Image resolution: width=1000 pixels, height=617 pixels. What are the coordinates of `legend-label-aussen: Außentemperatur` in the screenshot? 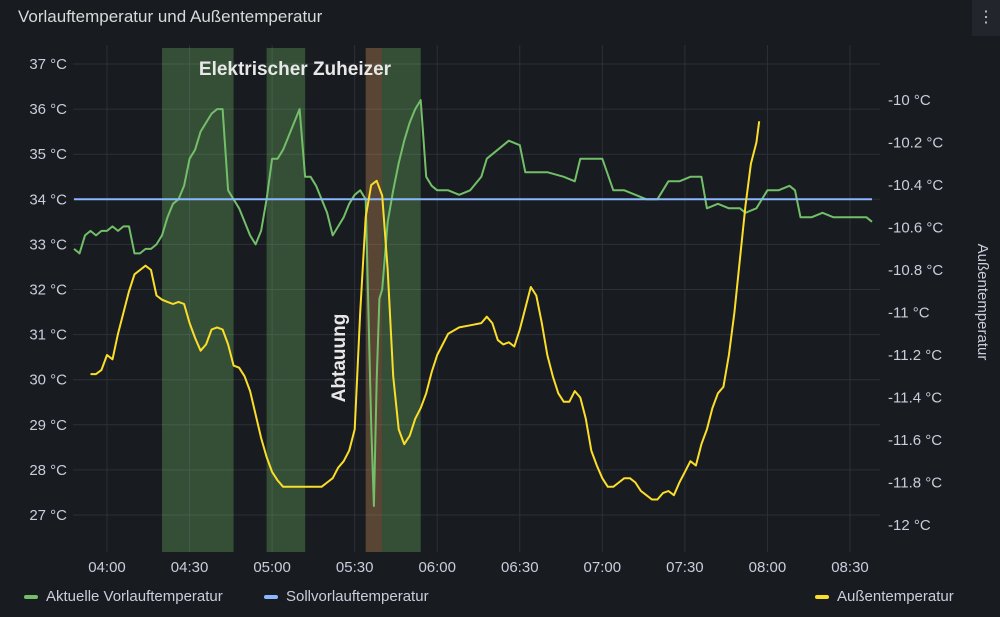 It's located at (895, 596).